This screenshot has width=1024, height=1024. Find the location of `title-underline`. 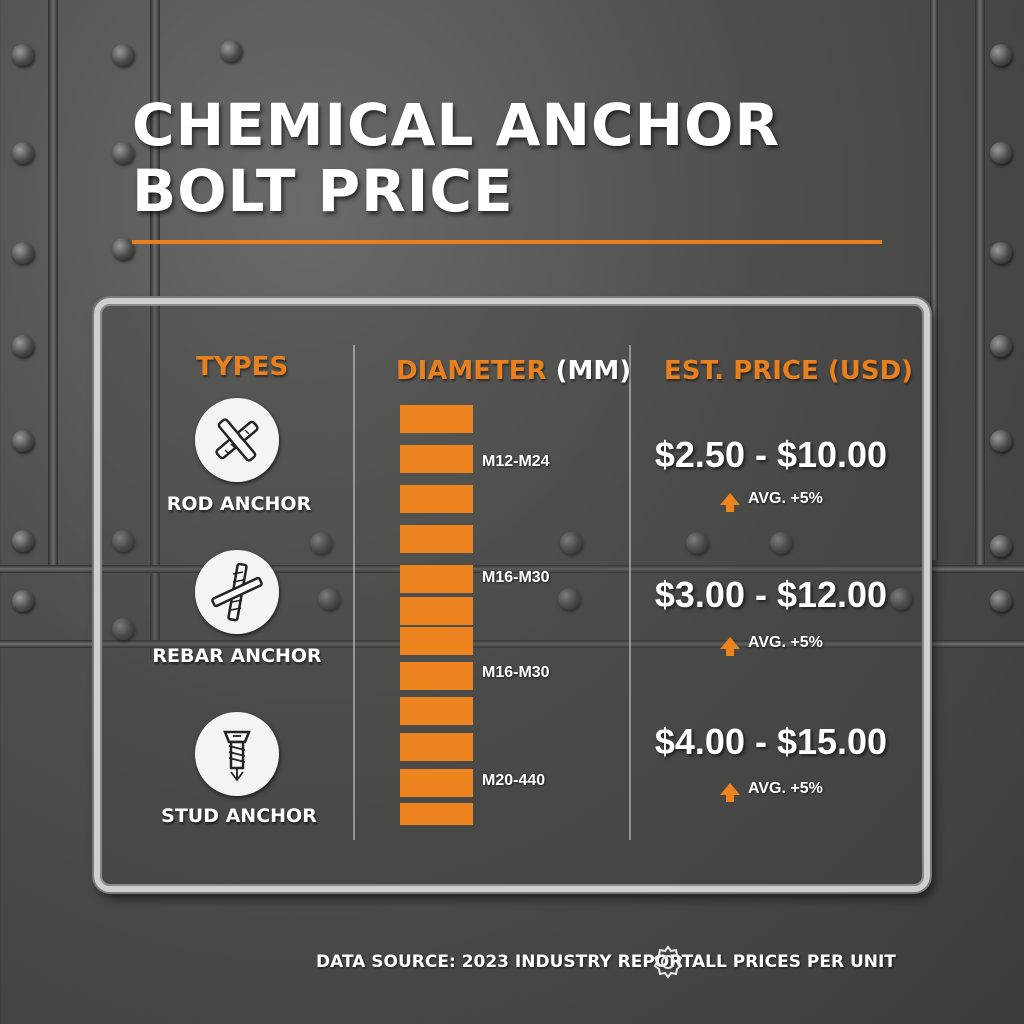

title-underline is located at coordinates (507, 242).